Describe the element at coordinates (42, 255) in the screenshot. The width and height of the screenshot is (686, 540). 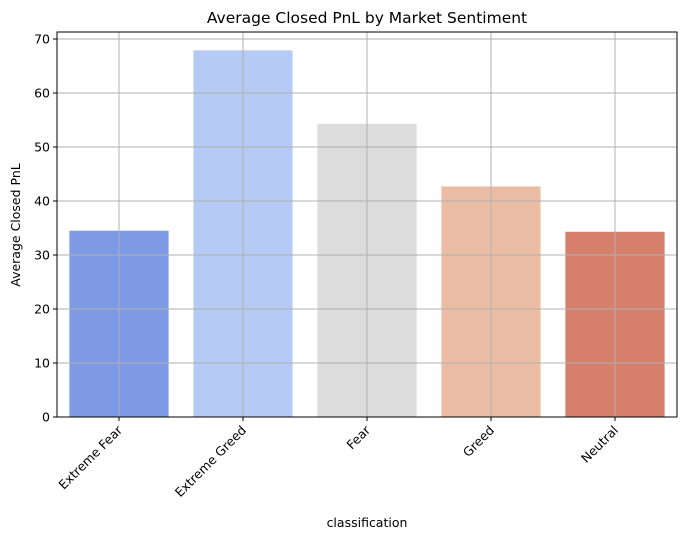
I see `y-tick-label: 30` at that location.